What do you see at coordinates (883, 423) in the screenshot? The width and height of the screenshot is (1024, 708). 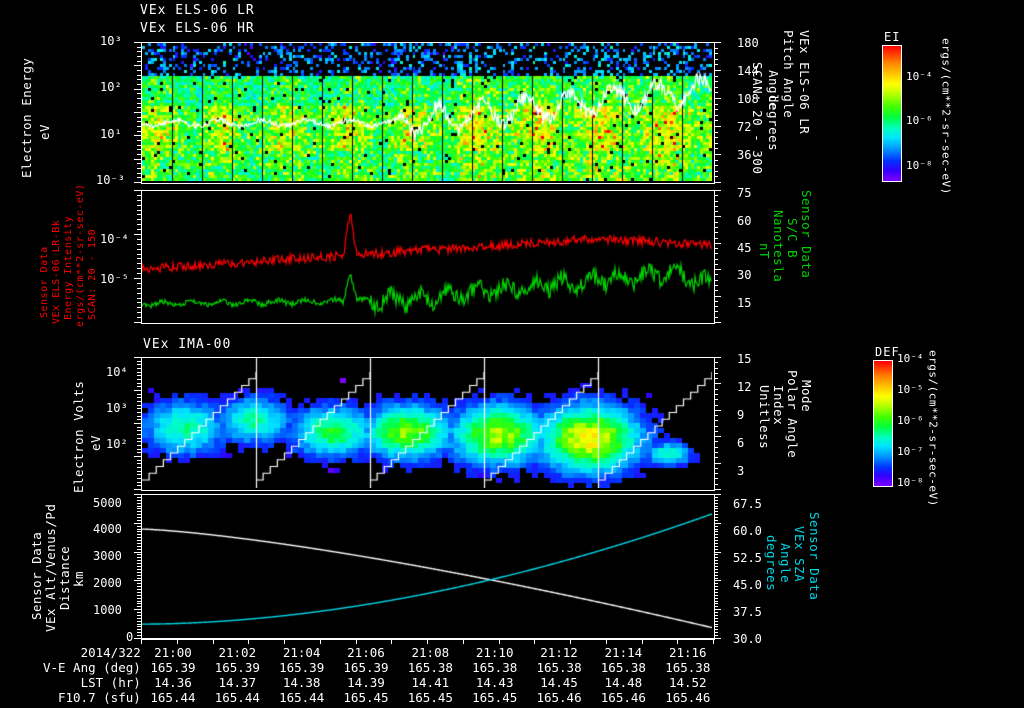 I see `colorbar2` at bounding box center [883, 423].